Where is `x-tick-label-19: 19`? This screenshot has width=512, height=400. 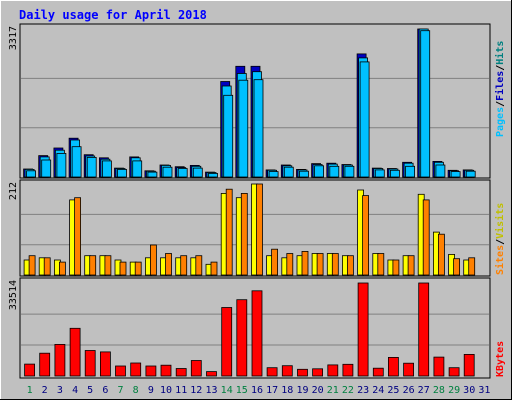
x-tick-label-19: 19 is located at coordinates (302, 390).